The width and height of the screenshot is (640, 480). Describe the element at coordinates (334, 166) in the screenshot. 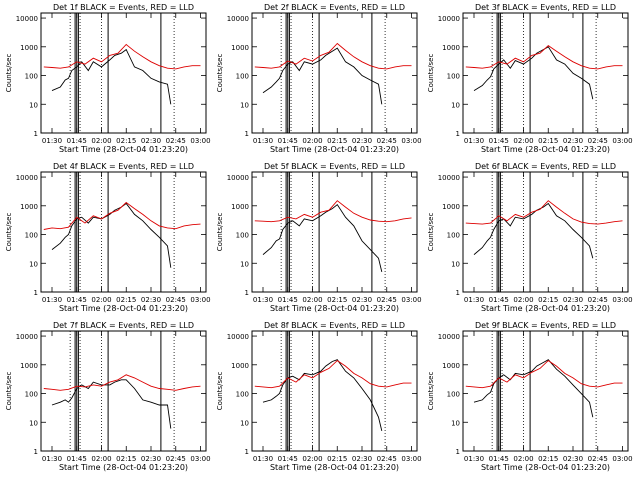

I see `chart-title: Det 5f BLACK = Events, RED = LLD` at that location.